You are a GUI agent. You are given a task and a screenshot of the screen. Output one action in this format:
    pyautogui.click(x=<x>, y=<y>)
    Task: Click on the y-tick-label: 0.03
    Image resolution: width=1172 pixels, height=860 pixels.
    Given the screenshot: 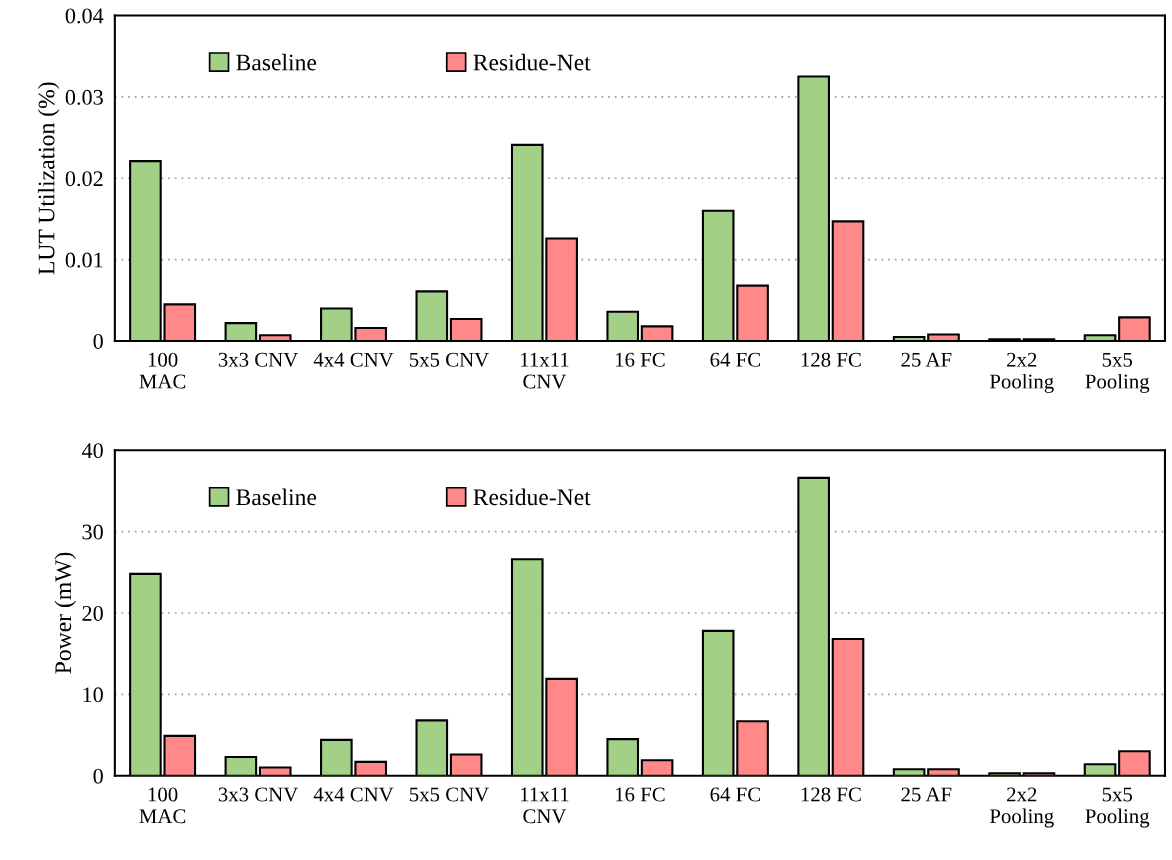 What is the action you would take?
    pyautogui.click(x=84, y=97)
    